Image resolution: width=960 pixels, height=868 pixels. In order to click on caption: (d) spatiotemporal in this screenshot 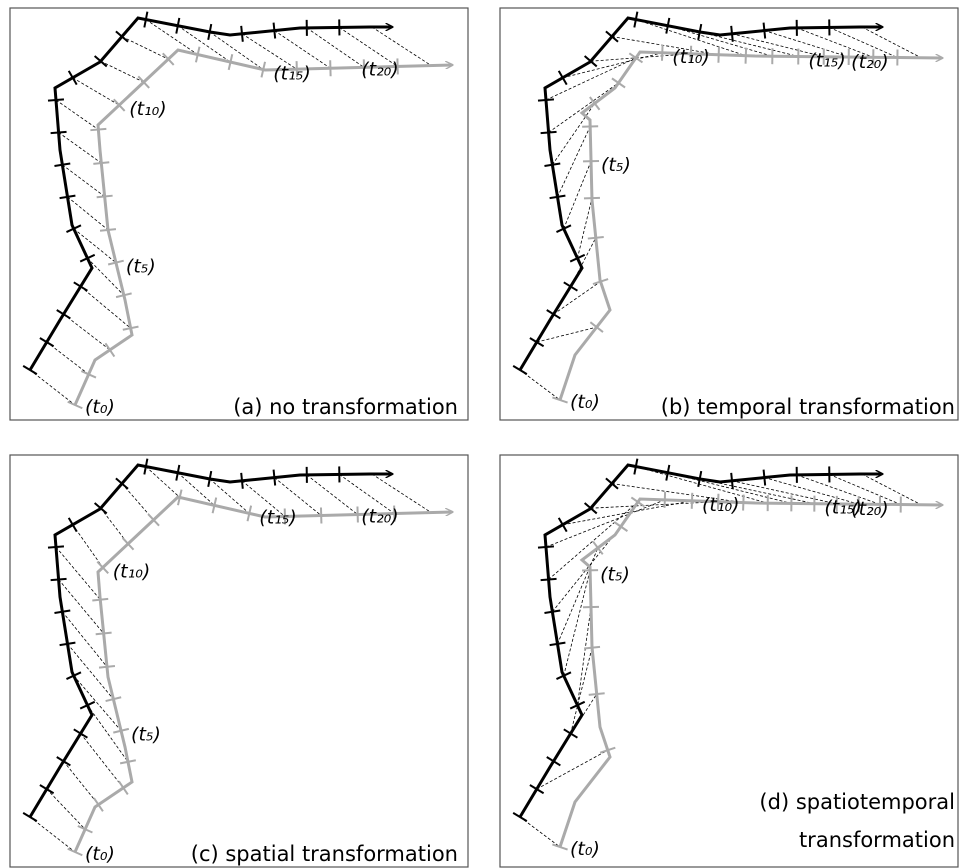, I will do `click(857, 802)`.